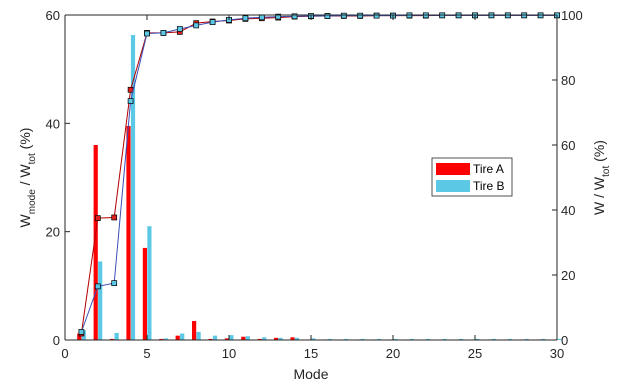  Describe the element at coordinates (32, 158) in the screenshot. I see `y-left-label-sub2: tot` at that location.